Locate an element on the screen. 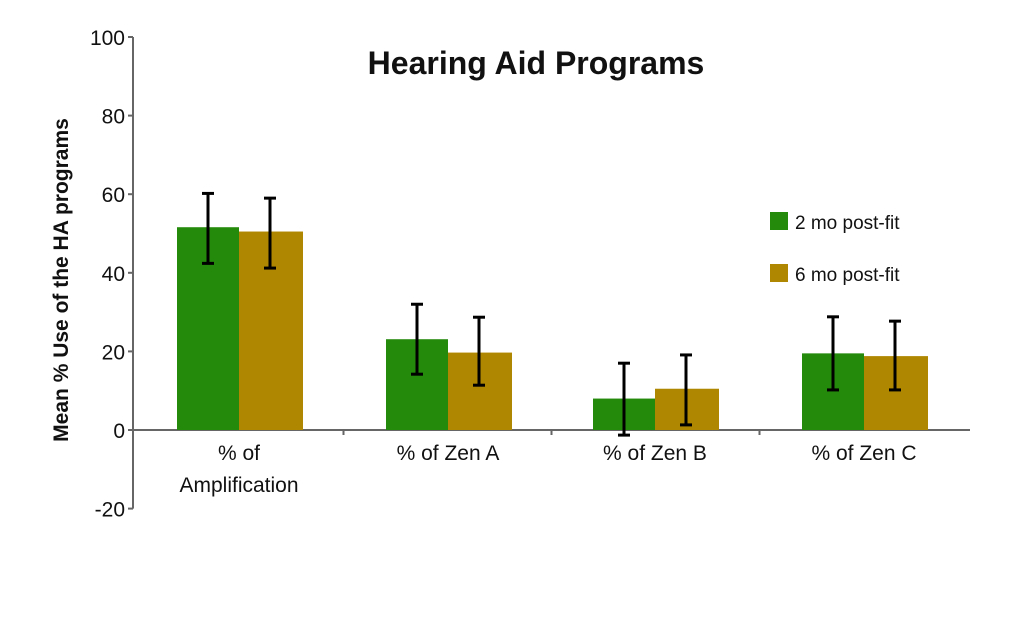  y-axis-label: Mean % Use of the HA programs is located at coordinates (61, 280).